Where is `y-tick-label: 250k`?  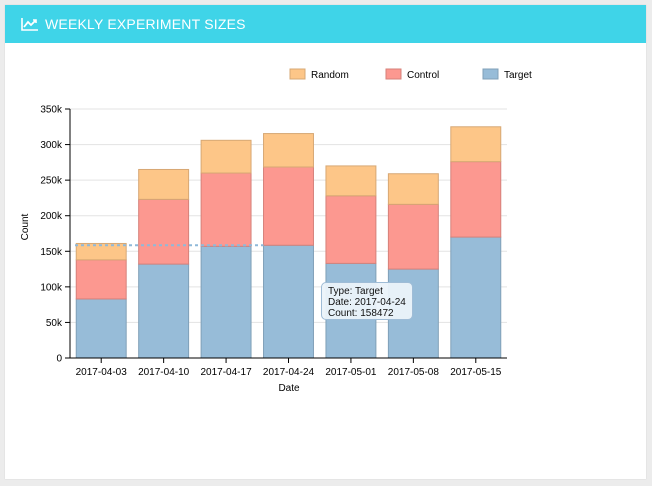 y-tick-label: 250k is located at coordinates (51, 181).